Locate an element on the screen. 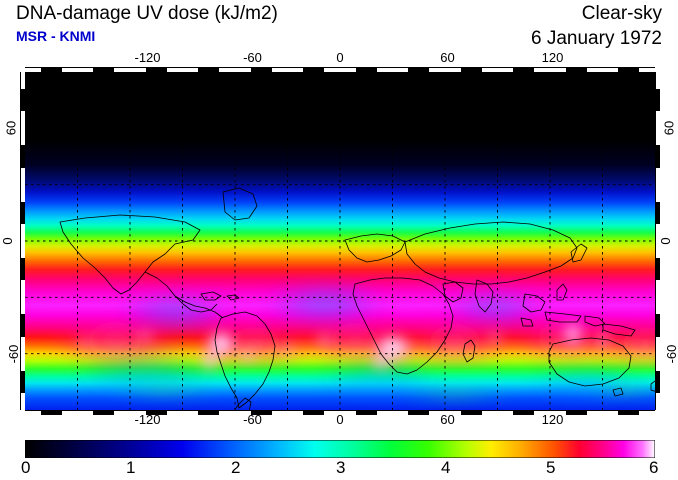  axis-left is located at coordinates (22, 241).